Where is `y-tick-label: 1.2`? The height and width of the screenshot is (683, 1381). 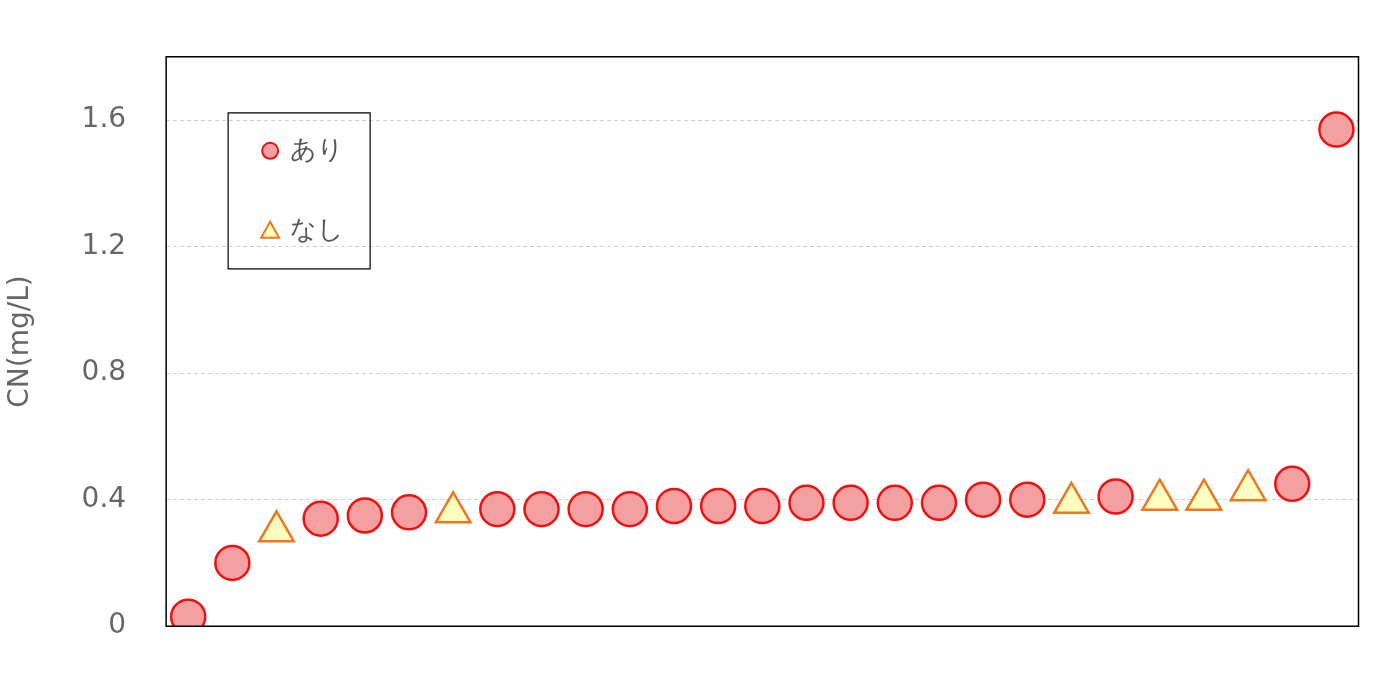 y-tick-label: 1.2 is located at coordinates (104, 244).